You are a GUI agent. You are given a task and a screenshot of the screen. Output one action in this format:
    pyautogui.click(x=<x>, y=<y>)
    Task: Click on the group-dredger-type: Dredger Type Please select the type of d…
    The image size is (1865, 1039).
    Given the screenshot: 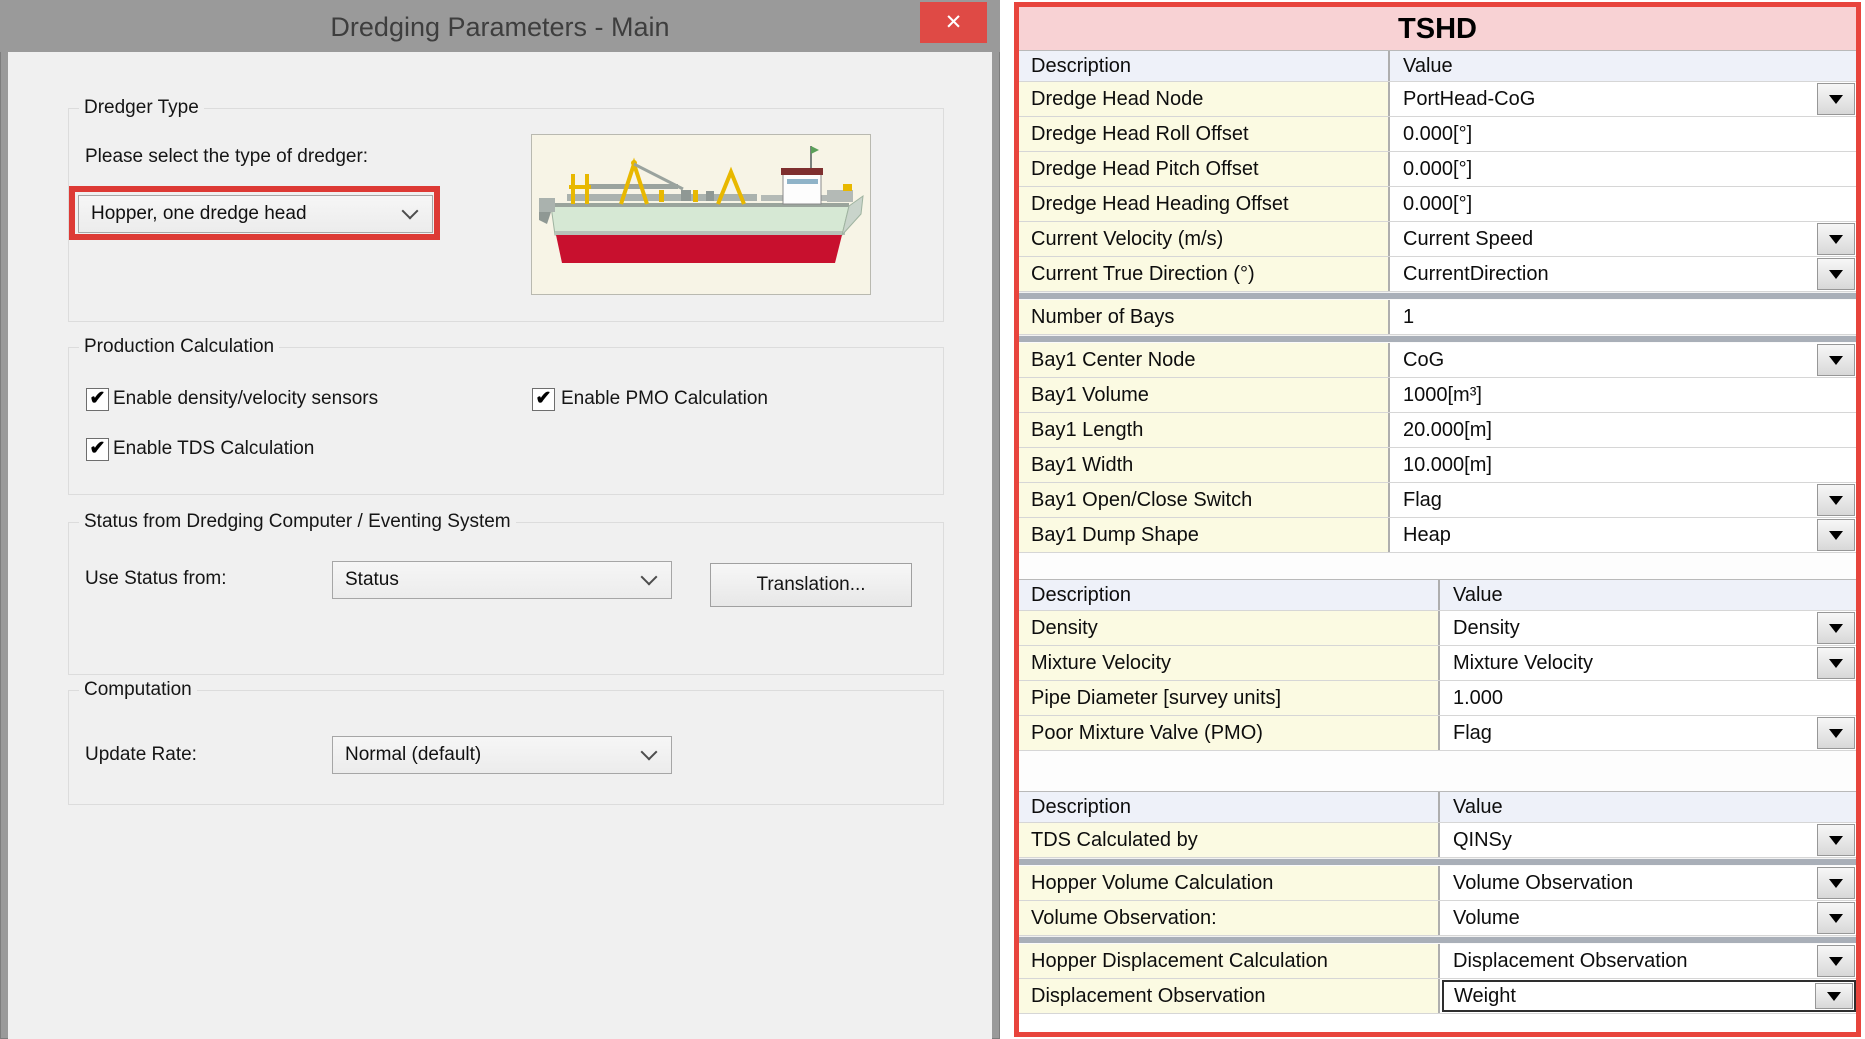 What is the action you would take?
    pyautogui.click(x=506, y=209)
    